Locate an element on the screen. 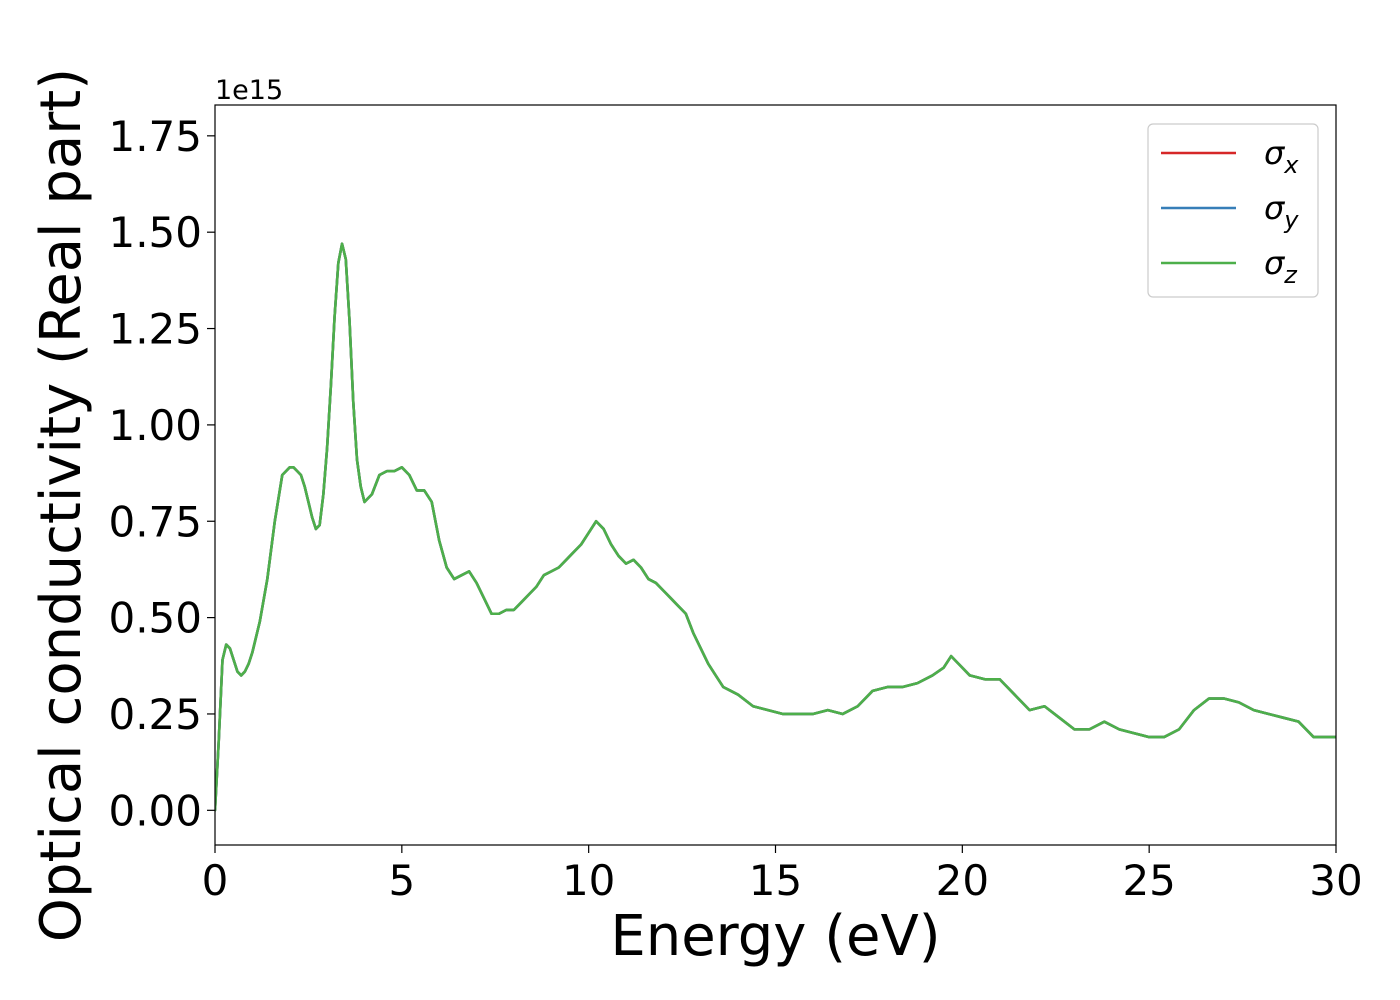 This screenshot has width=1400, height=1000. legend-label: σx is located at coordinates (1281, 156).